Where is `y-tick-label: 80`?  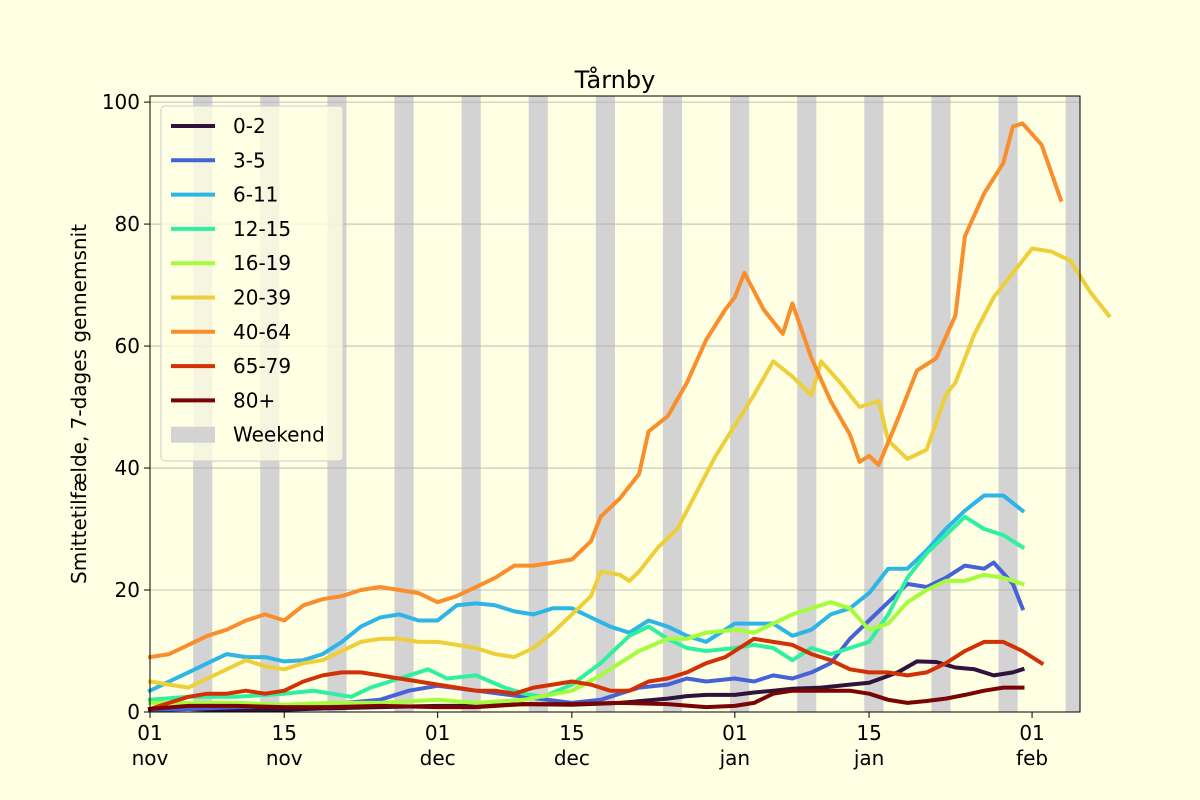 y-tick-label: 80 is located at coordinates (127, 224).